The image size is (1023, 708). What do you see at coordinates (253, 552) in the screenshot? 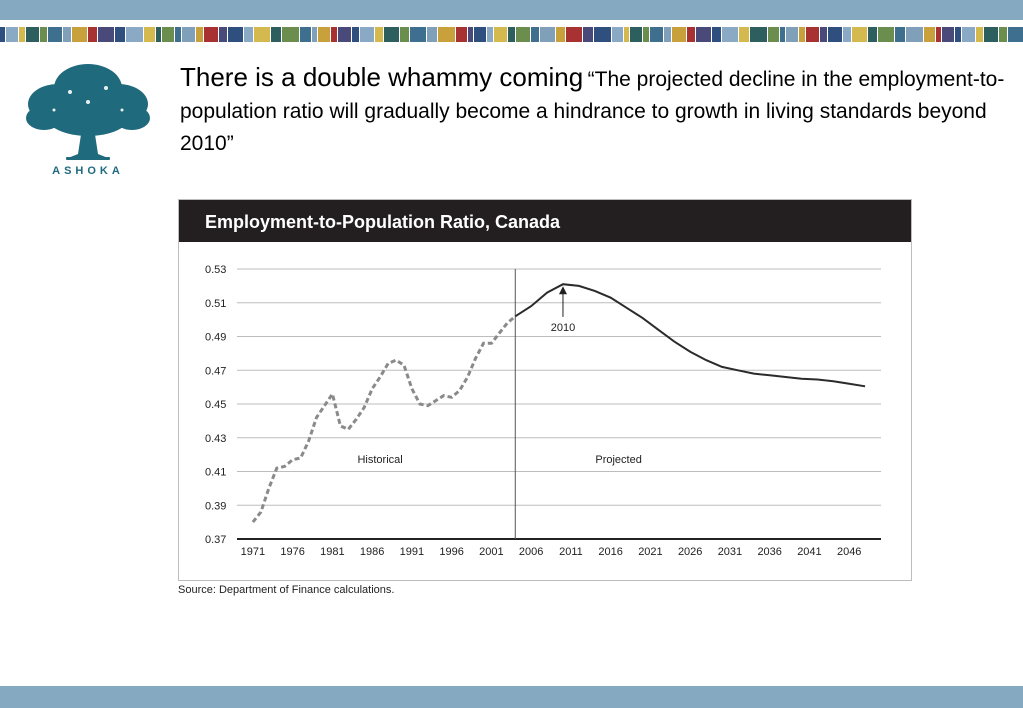
I see `x-tick-label: 1971` at bounding box center [253, 552].